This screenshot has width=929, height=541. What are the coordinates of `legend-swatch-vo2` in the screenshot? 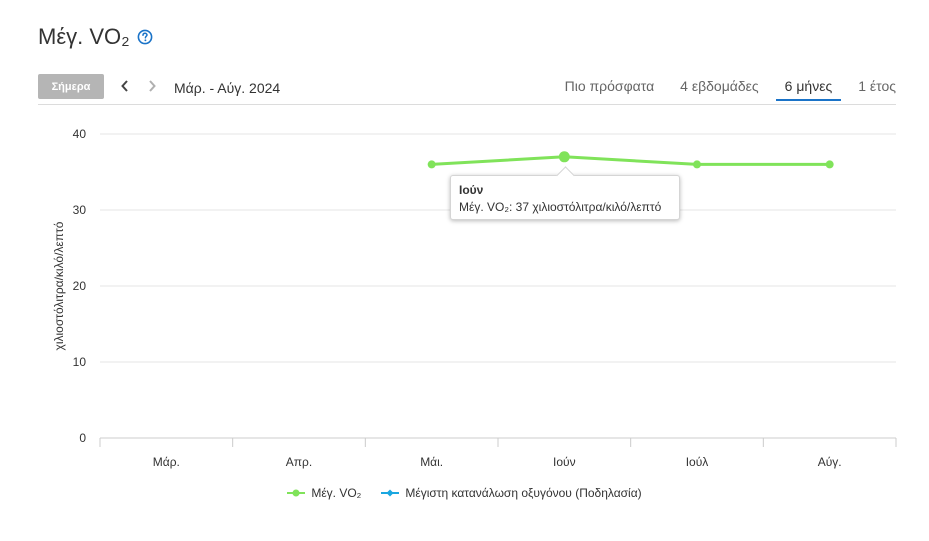 It's located at (296, 493).